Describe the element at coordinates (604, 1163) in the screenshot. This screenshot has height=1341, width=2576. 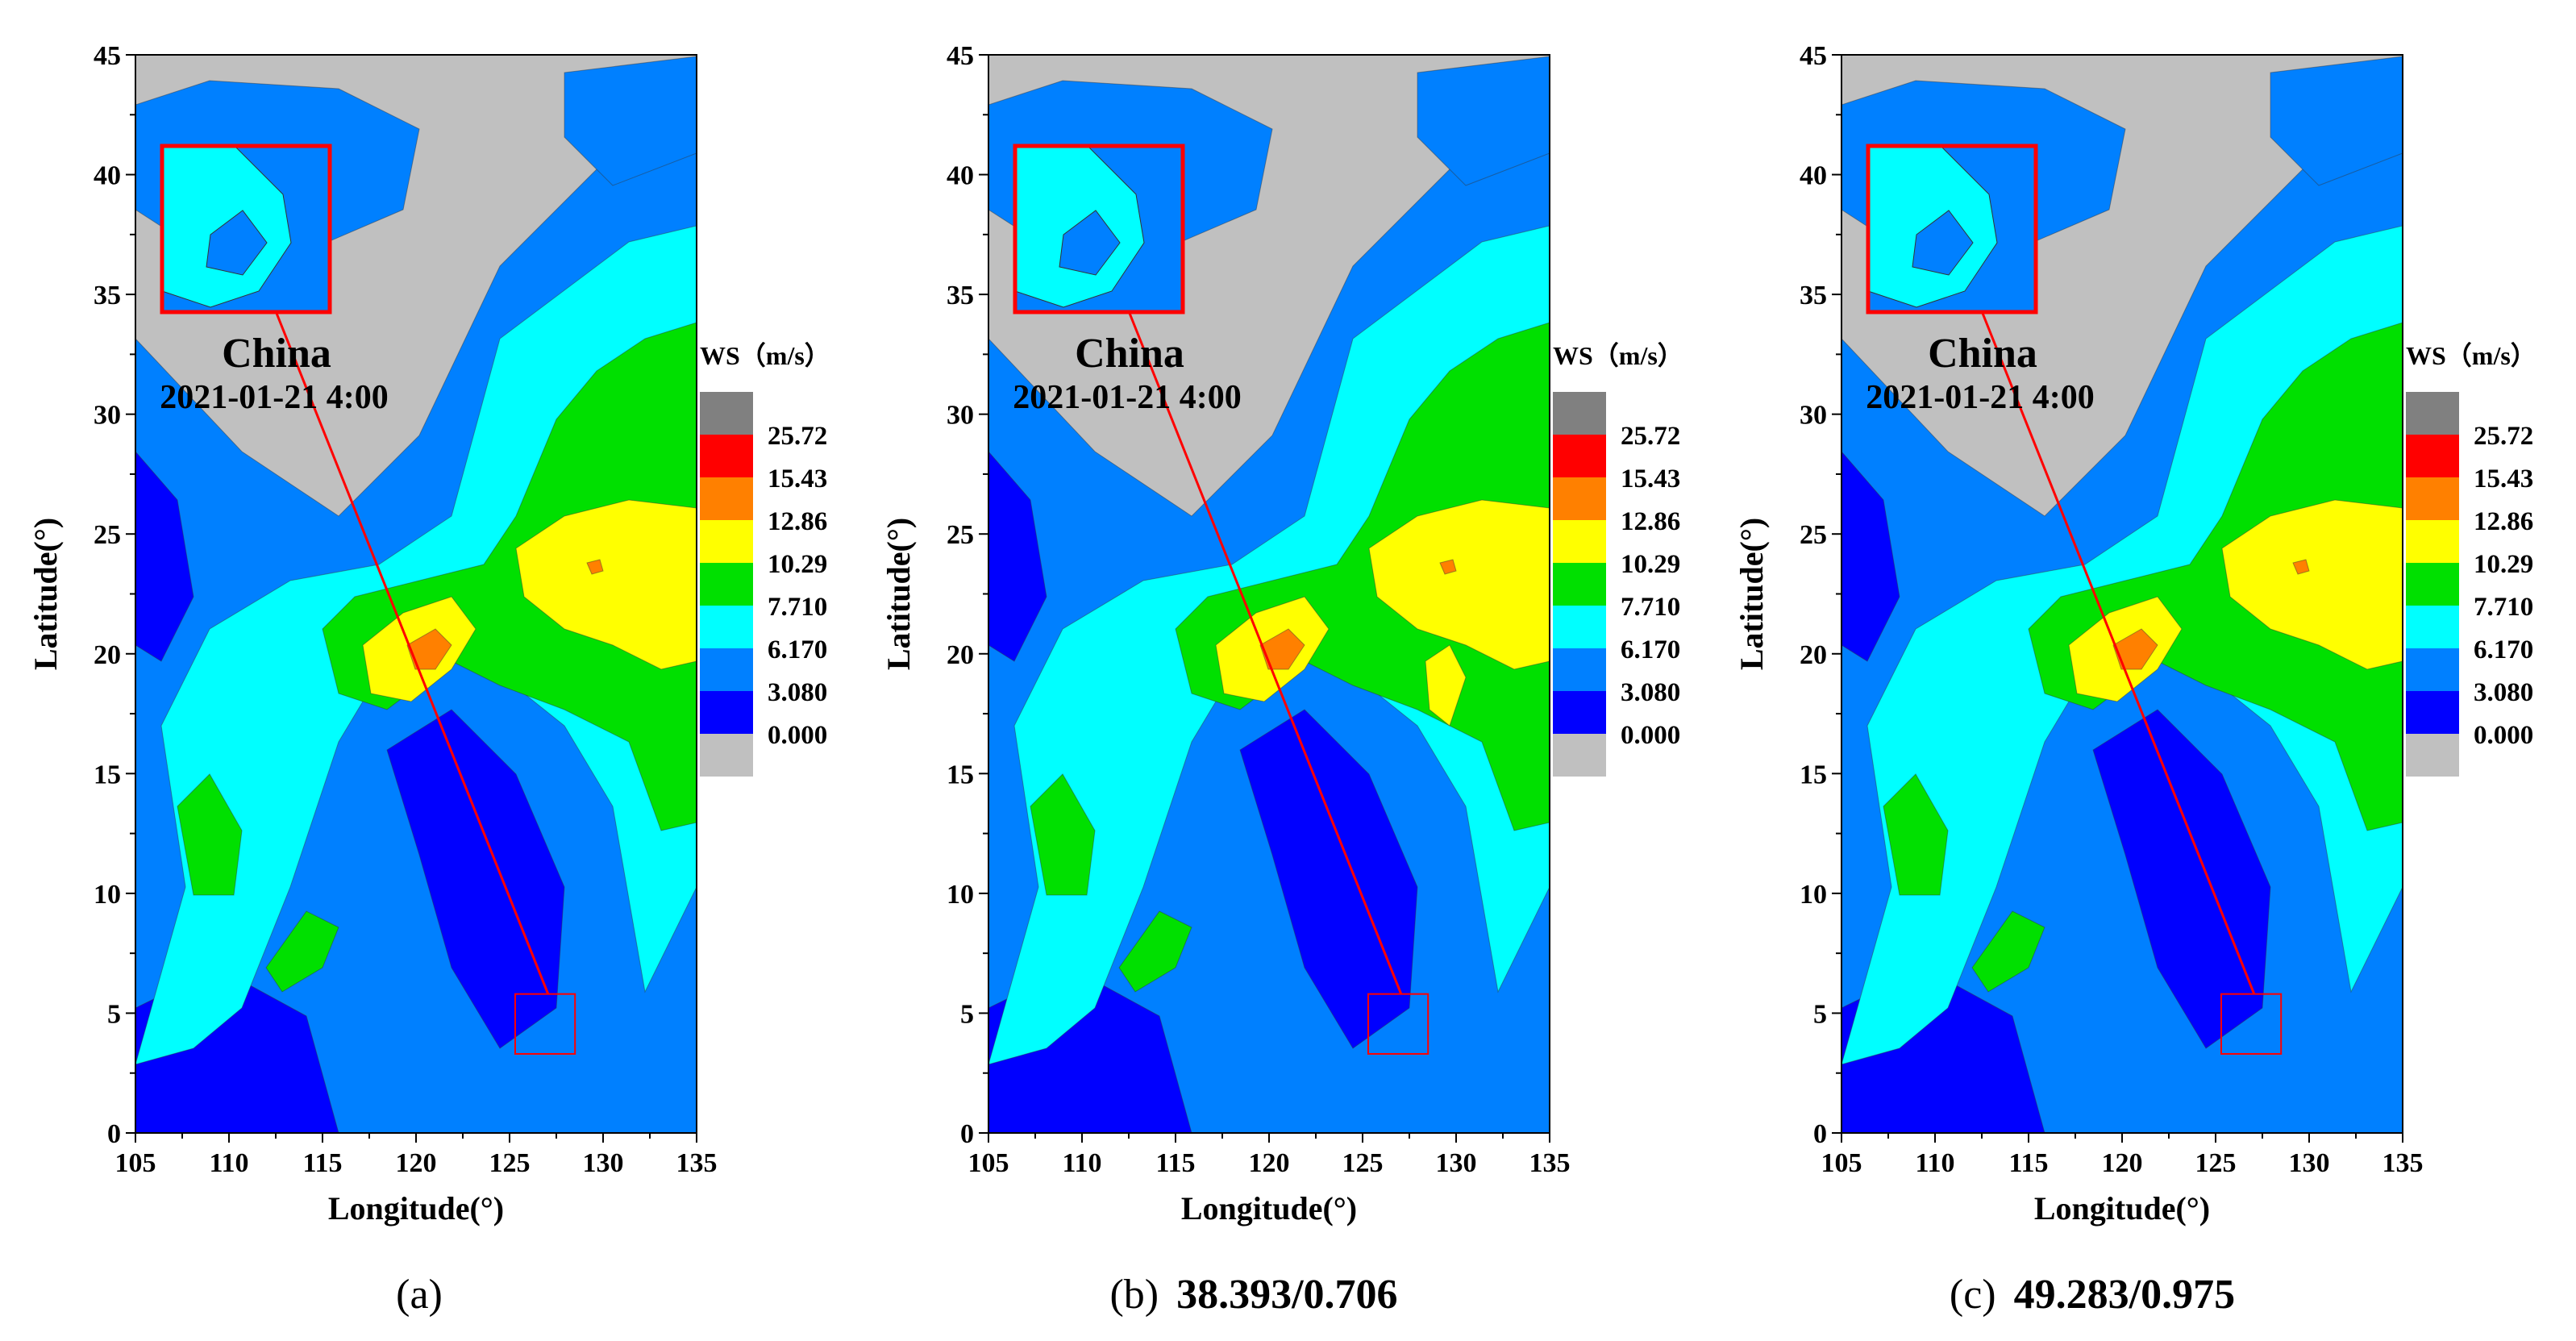
I see `x-tick-label: 130` at that location.